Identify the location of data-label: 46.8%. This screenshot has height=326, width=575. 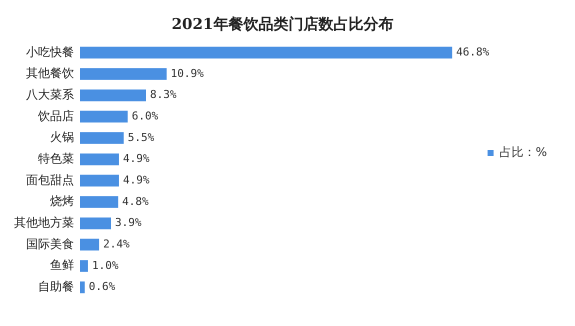
(473, 52).